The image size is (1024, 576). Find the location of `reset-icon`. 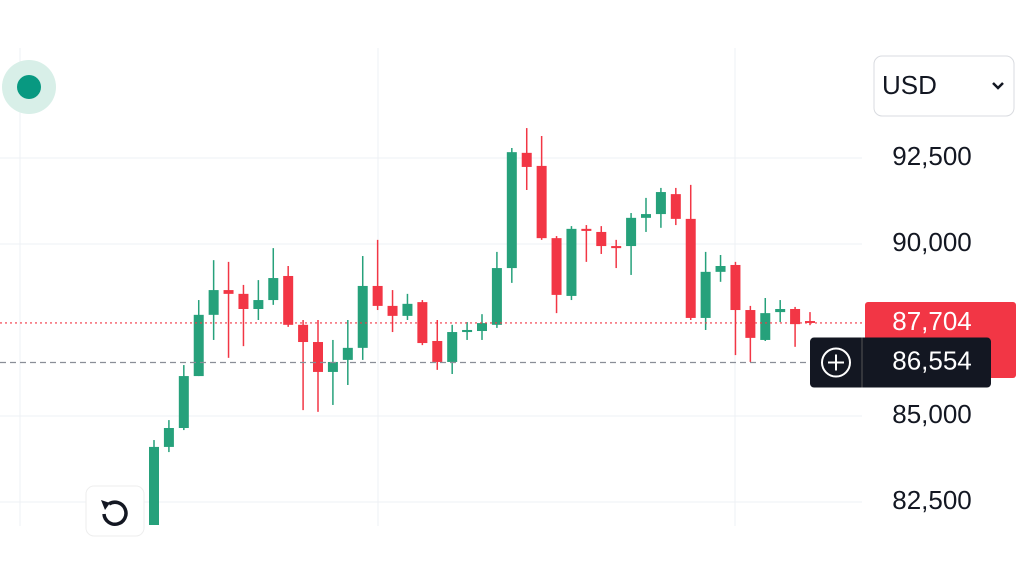

reset-icon is located at coordinates (115, 513).